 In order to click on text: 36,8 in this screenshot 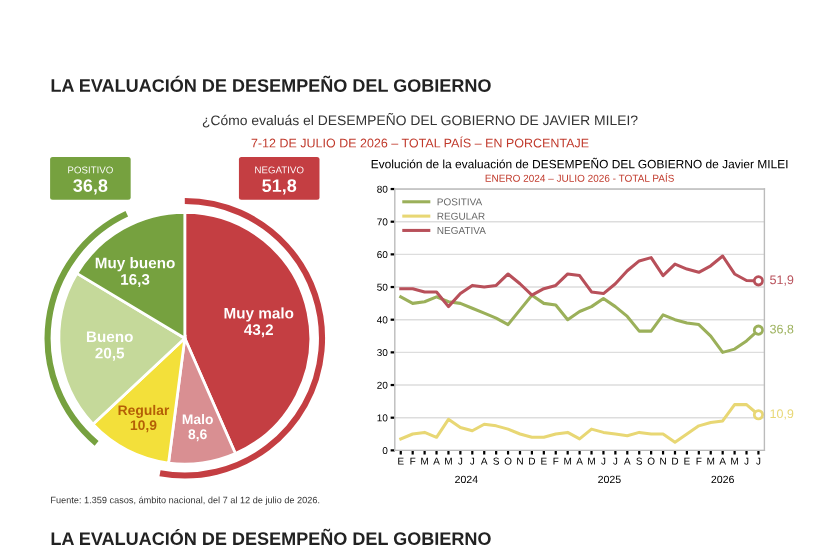, I will do `click(90, 187)`.